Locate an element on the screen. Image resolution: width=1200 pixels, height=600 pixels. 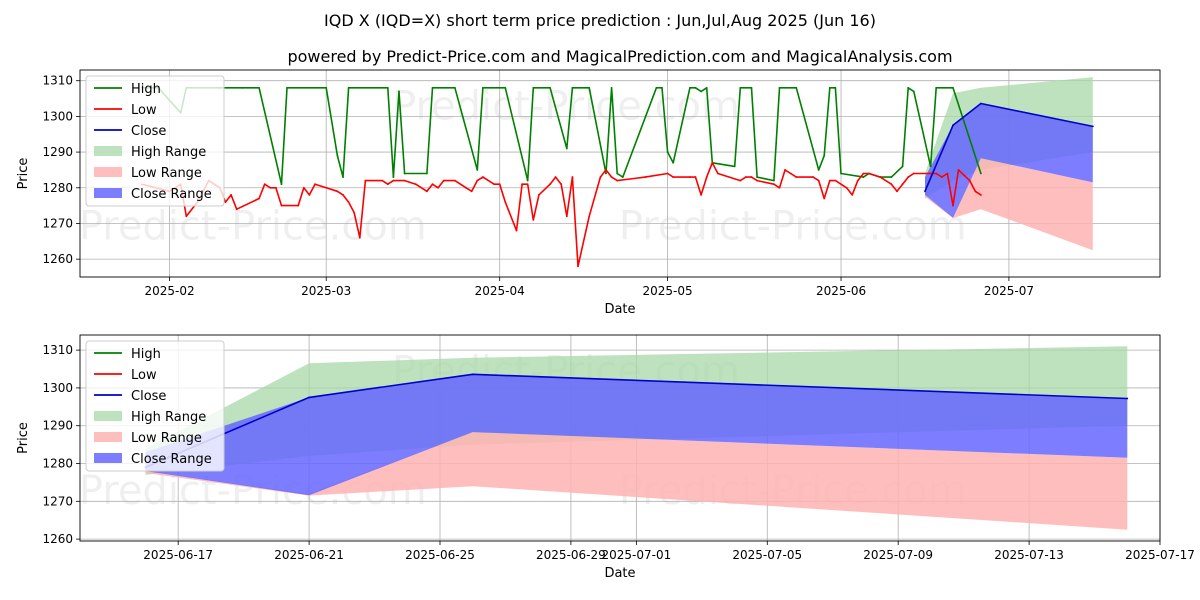
y-tick-label: 1270 is located at coordinates (57, 223).